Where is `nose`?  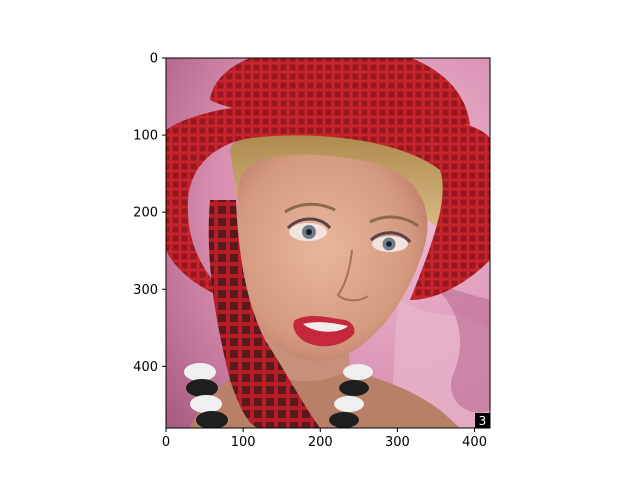
nose is located at coordinates (352, 275).